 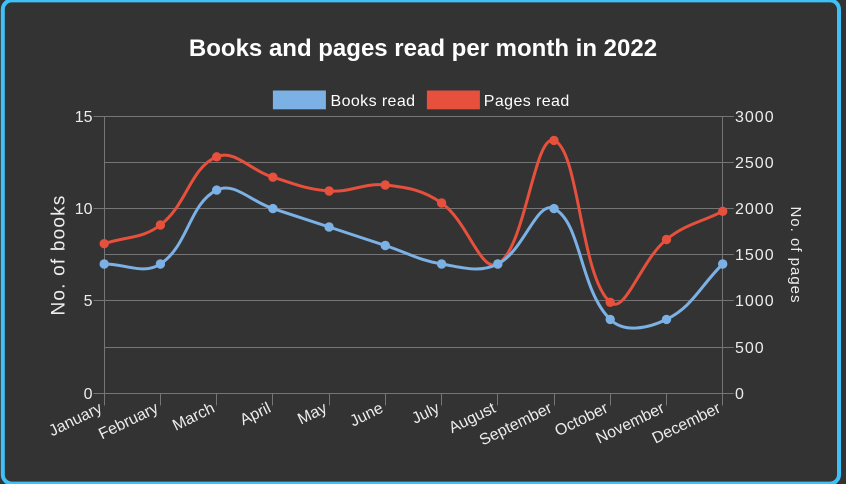 What do you see at coordinates (373, 101) in the screenshot?
I see `svg-text: Books read` at bounding box center [373, 101].